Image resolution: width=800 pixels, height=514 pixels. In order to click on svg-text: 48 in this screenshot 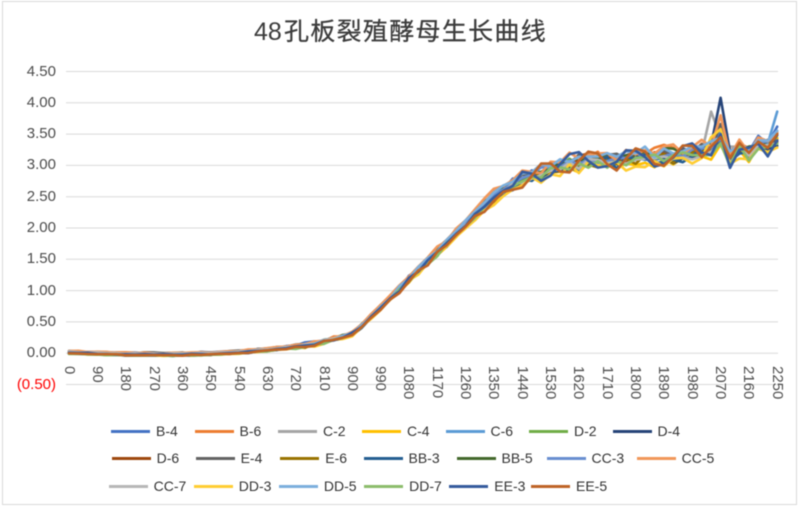, I will do `click(268, 32)`.